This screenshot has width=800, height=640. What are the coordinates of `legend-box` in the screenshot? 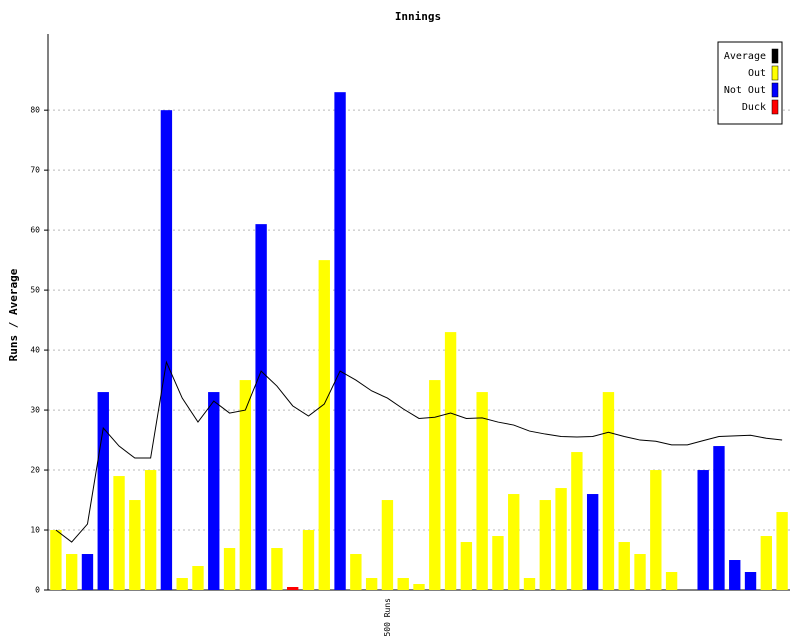 It's located at (750, 83).